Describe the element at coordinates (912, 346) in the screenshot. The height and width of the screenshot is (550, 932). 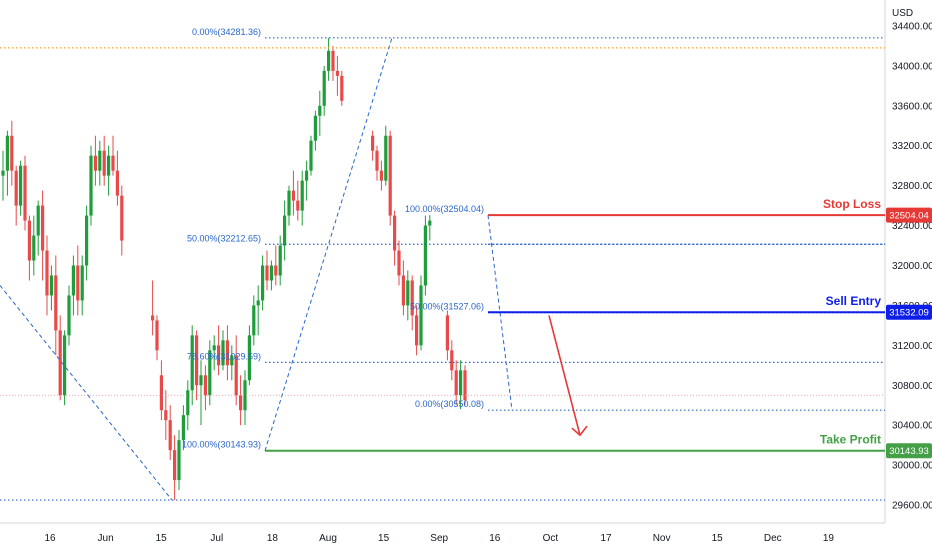
I see `y-tick-label: 31200.00` at that location.